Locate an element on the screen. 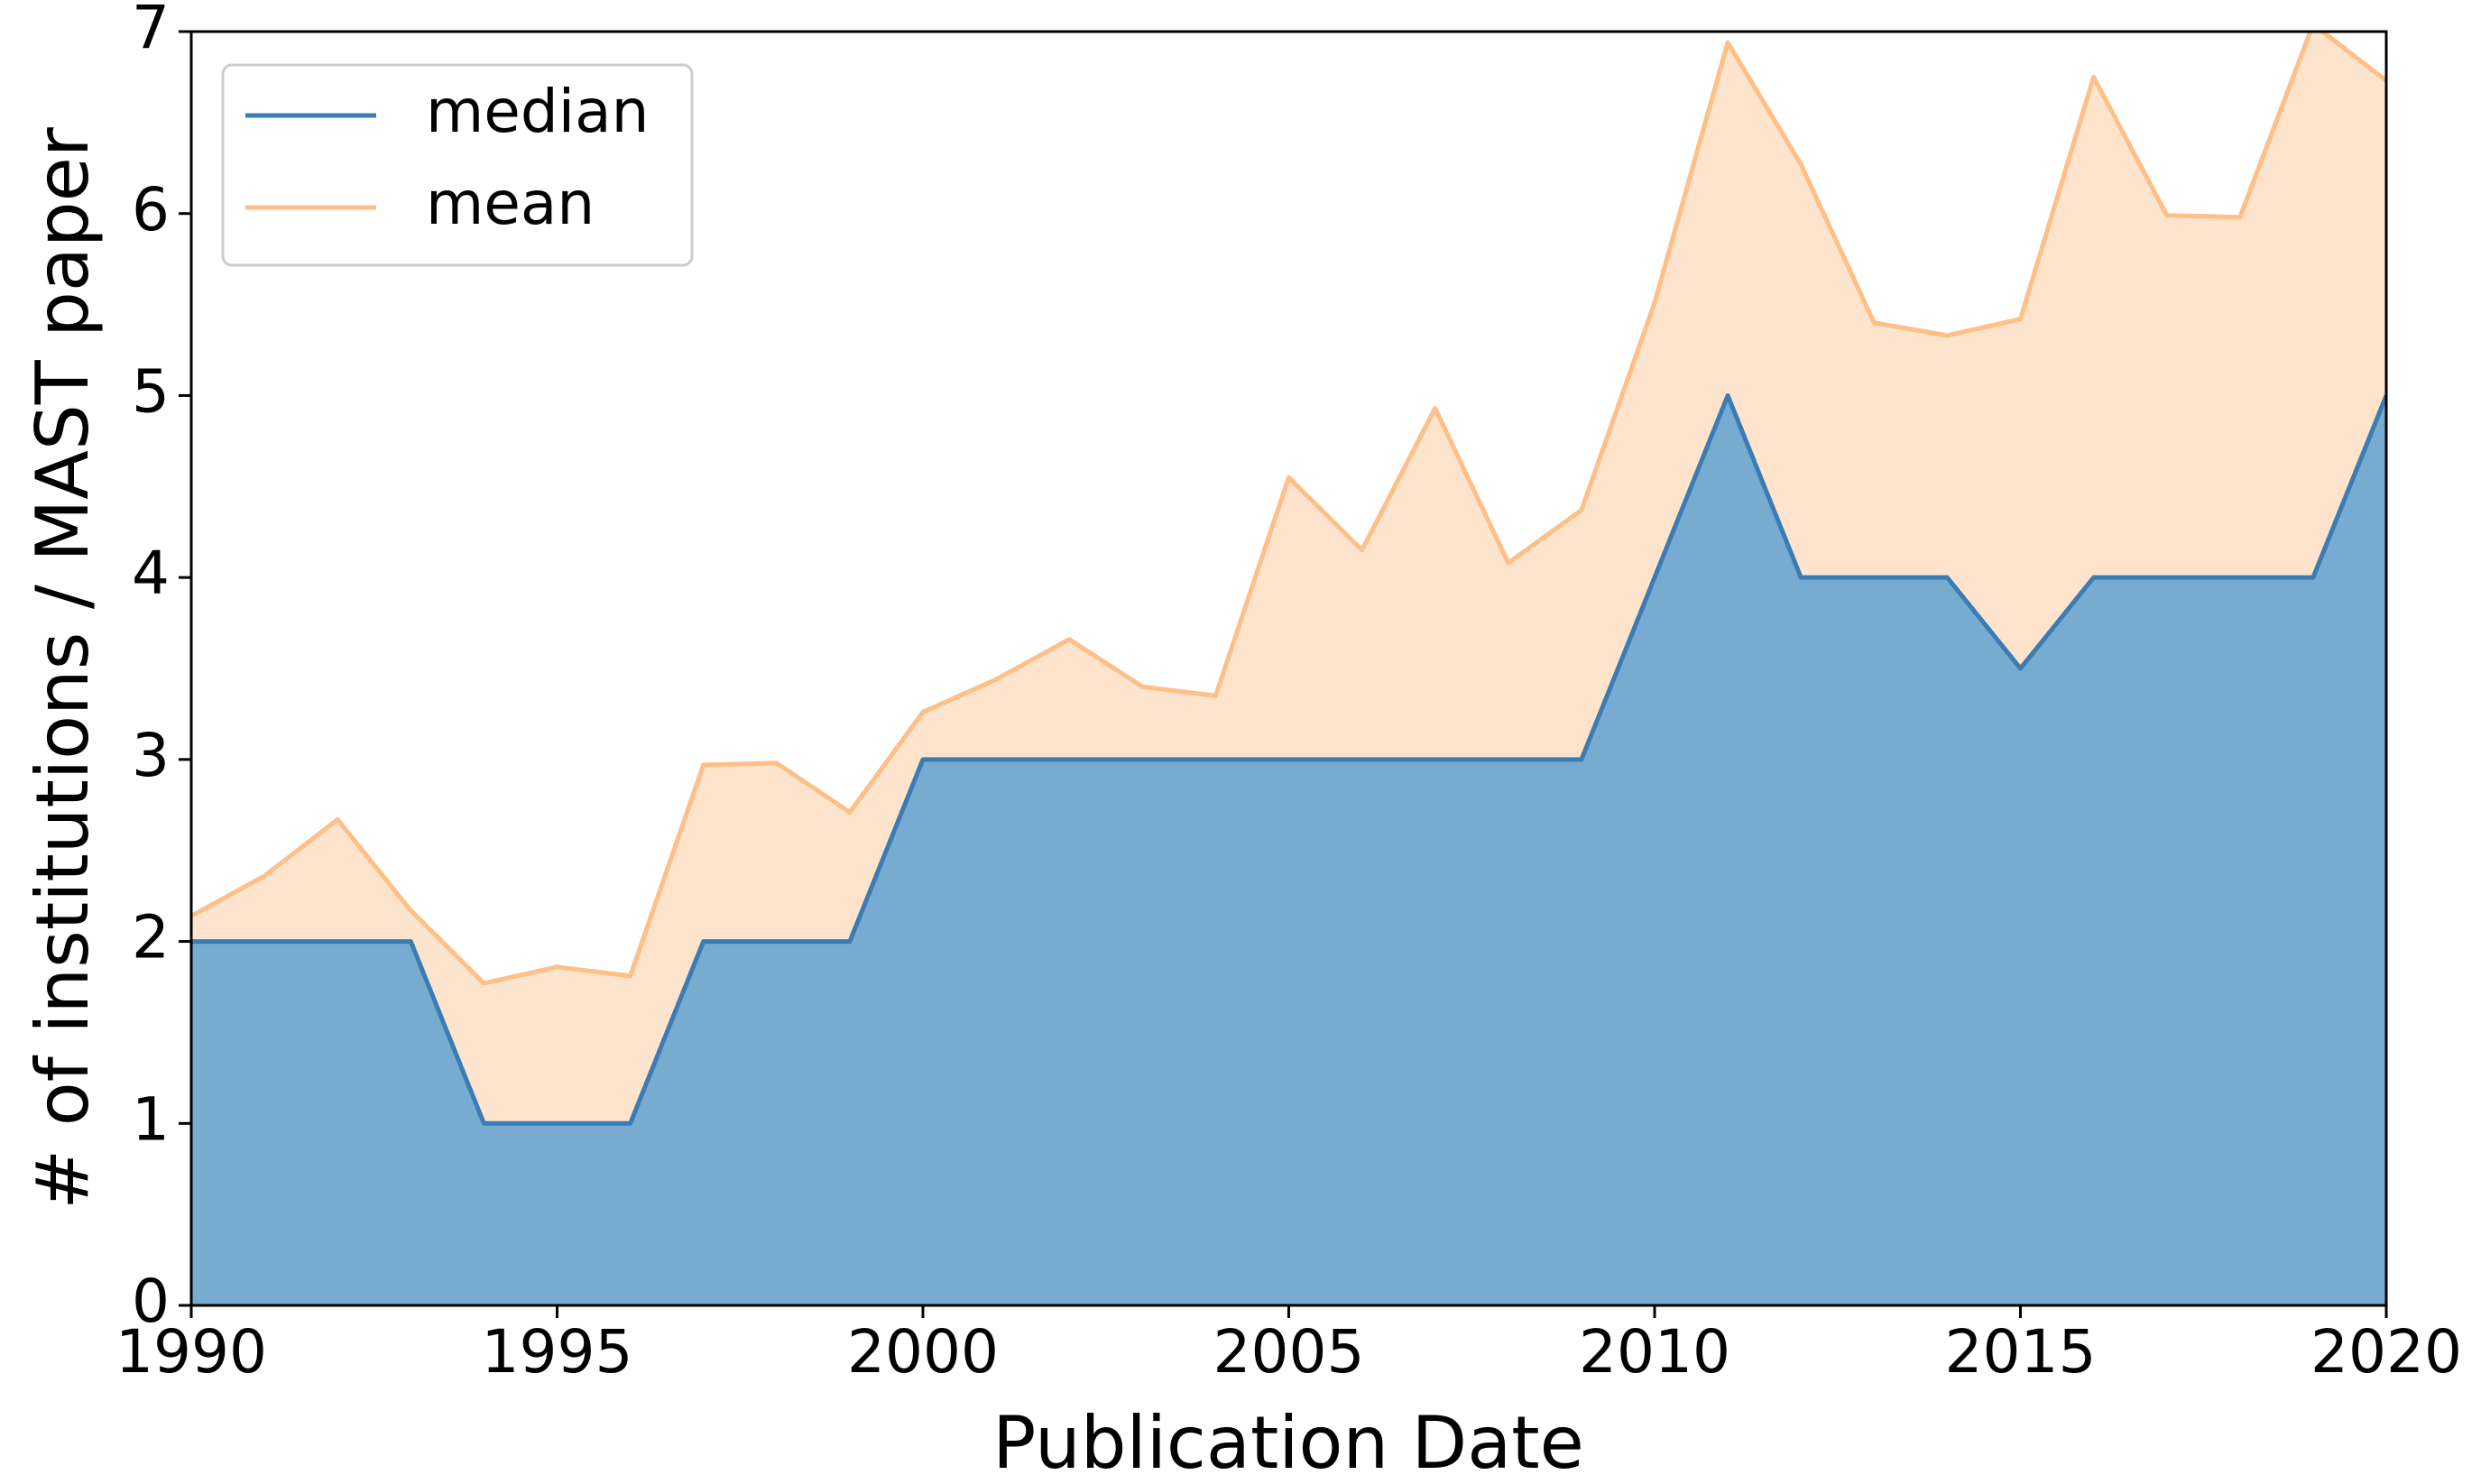  y-tick-label: 4 is located at coordinates (151, 573).